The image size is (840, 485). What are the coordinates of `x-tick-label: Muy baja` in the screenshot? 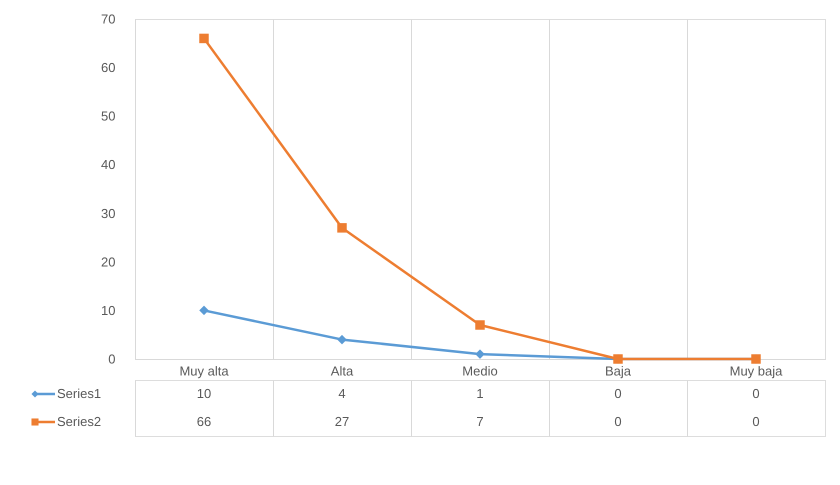 It's located at (757, 371).